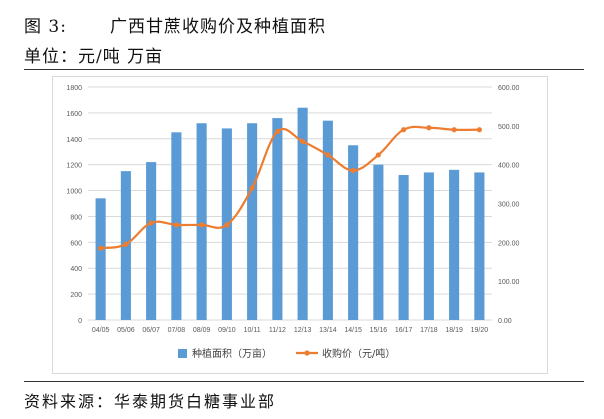  What do you see at coordinates (45, 27) in the screenshot?
I see `figure-label: 图 3:` at bounding box center [45, 27].